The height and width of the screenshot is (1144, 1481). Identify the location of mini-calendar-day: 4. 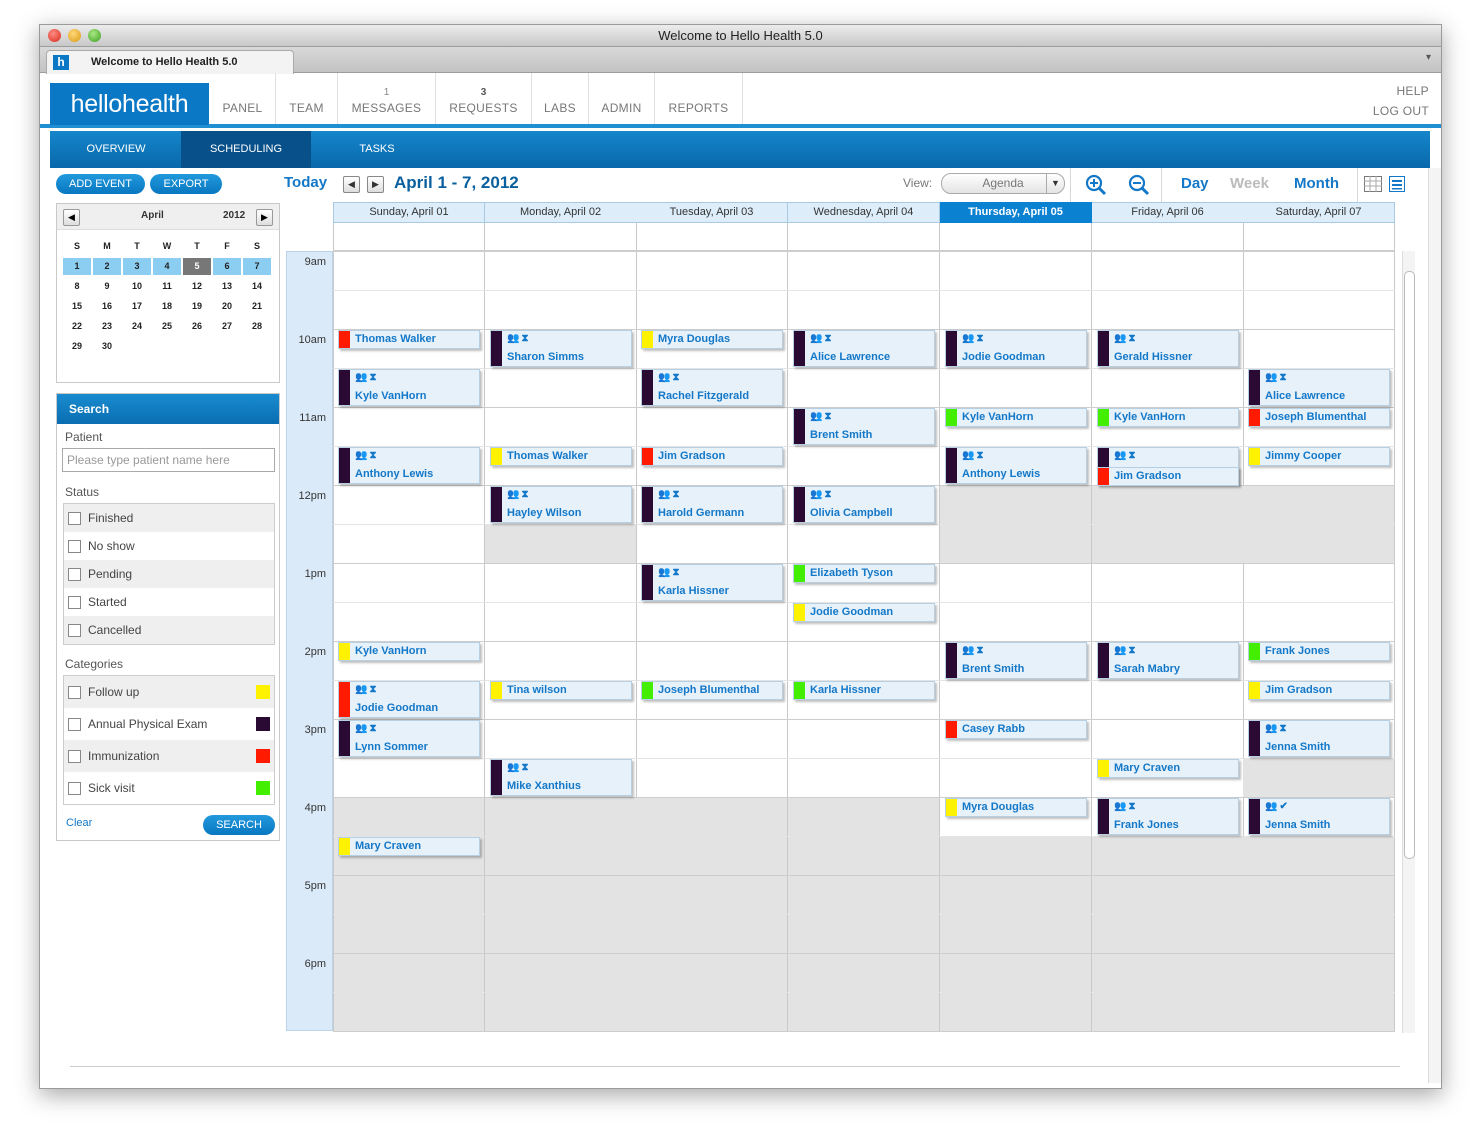
(167, 266).